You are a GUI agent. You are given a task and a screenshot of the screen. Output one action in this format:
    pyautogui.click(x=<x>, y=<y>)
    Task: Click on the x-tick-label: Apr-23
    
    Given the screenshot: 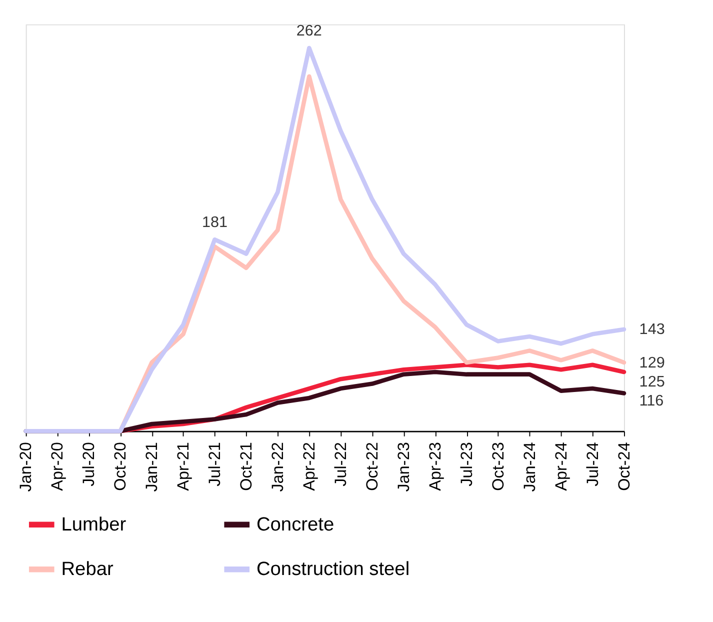 What is the action you would take?
    pyautogui.click(x=435, y=466)
    